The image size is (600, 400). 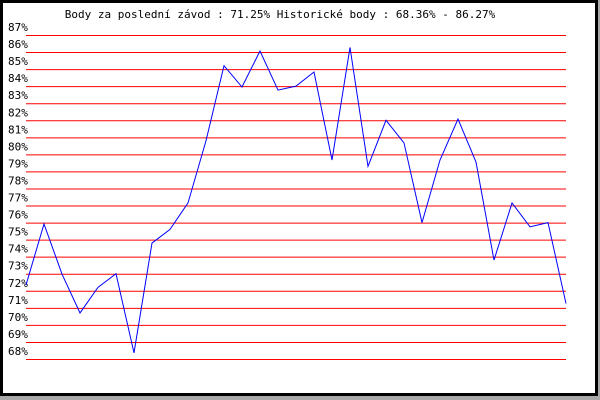 I want to click on y-tick-label: 69%, so click(x=18, y=334).